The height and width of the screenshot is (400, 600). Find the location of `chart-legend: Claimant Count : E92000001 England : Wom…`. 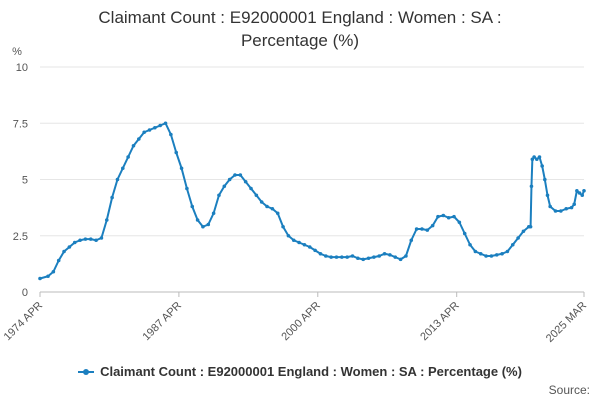

chart-legend: Claimant Count : E92000001 England : Wom… is located at coordinates (300, 372).